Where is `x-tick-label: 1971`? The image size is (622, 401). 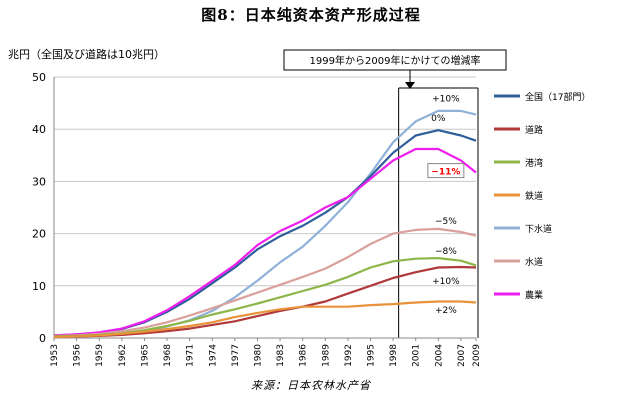 x-tick-label: 1971 is located at coordinates (191, 355).